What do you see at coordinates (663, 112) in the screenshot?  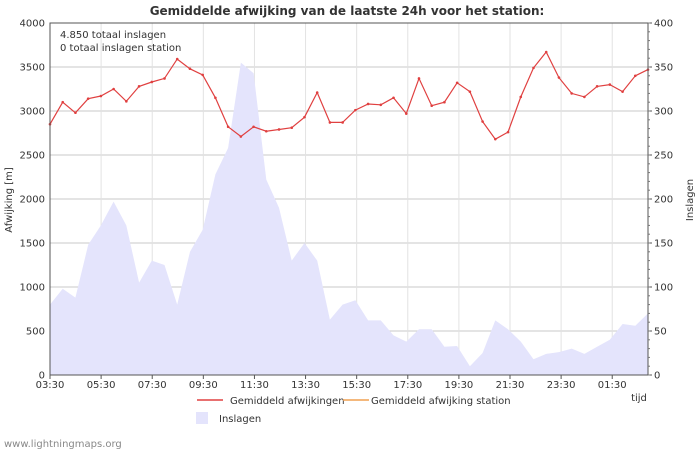 I see `right-tick-label: 300` at bounding box center [663, 112].